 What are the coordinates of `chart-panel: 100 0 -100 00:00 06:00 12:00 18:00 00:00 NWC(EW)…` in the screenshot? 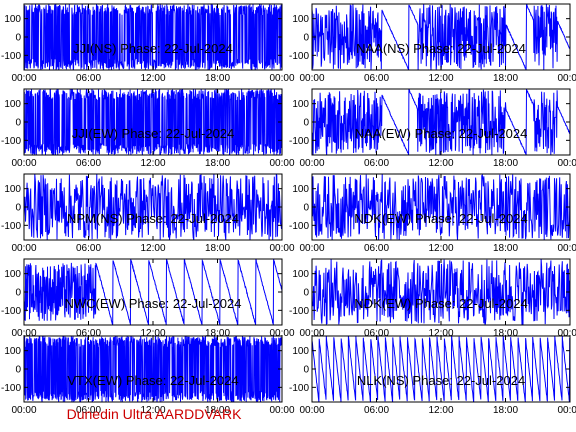 It's located at (148, 298).